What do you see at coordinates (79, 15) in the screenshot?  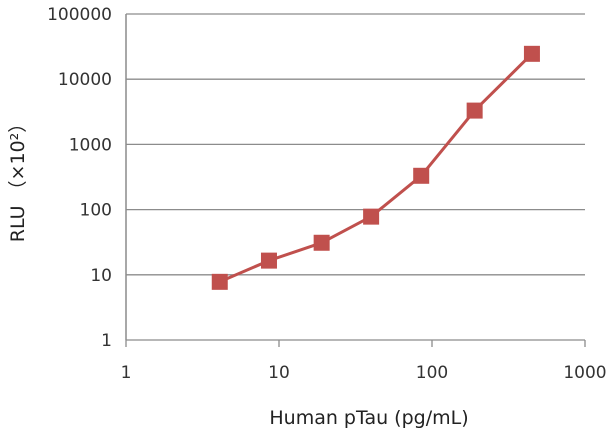 I see `y-tick-label: 100000` at bounding box center [79, 15].